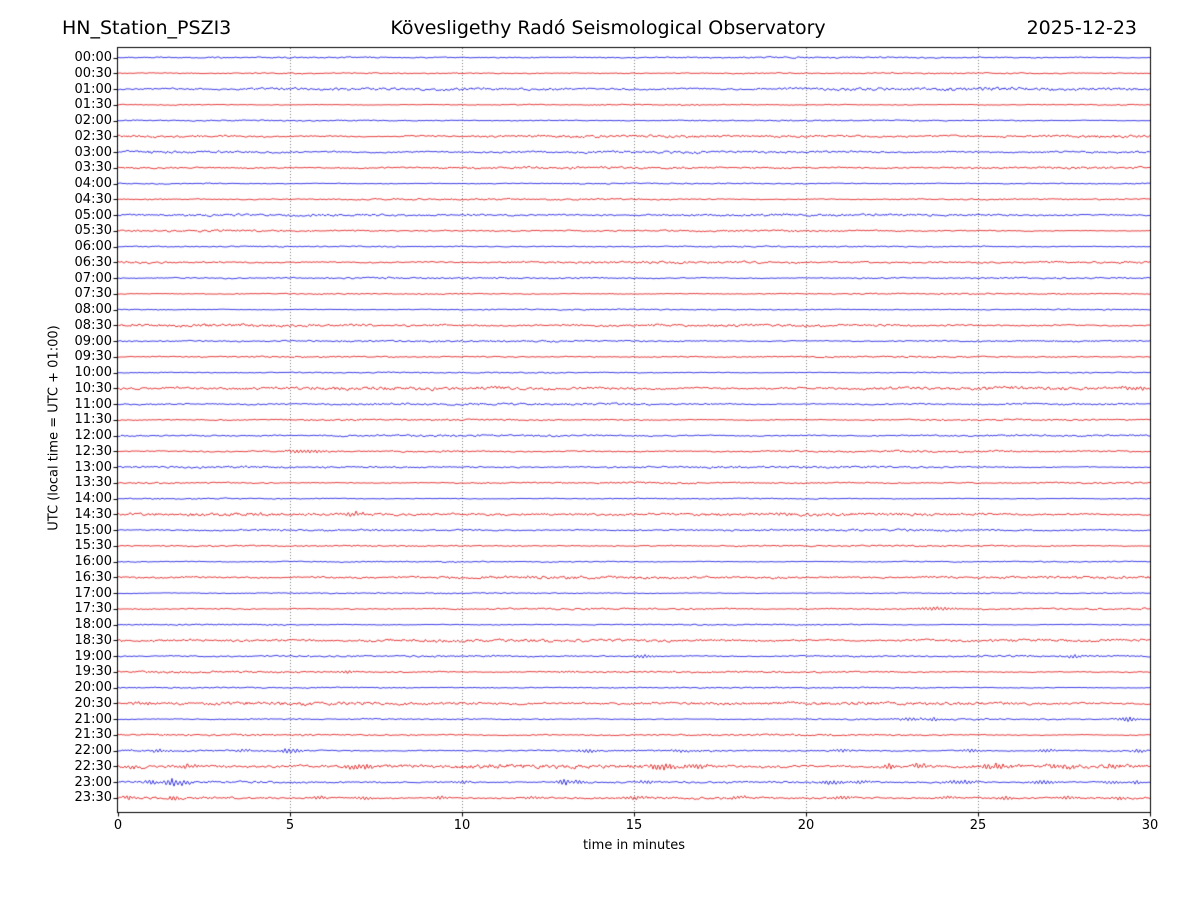 The height and width of the screenshot is (900, 1200). Describe the element at coordinates (93, 341) in the screenshot. I see `y-tick-label: 09:00` at that location.